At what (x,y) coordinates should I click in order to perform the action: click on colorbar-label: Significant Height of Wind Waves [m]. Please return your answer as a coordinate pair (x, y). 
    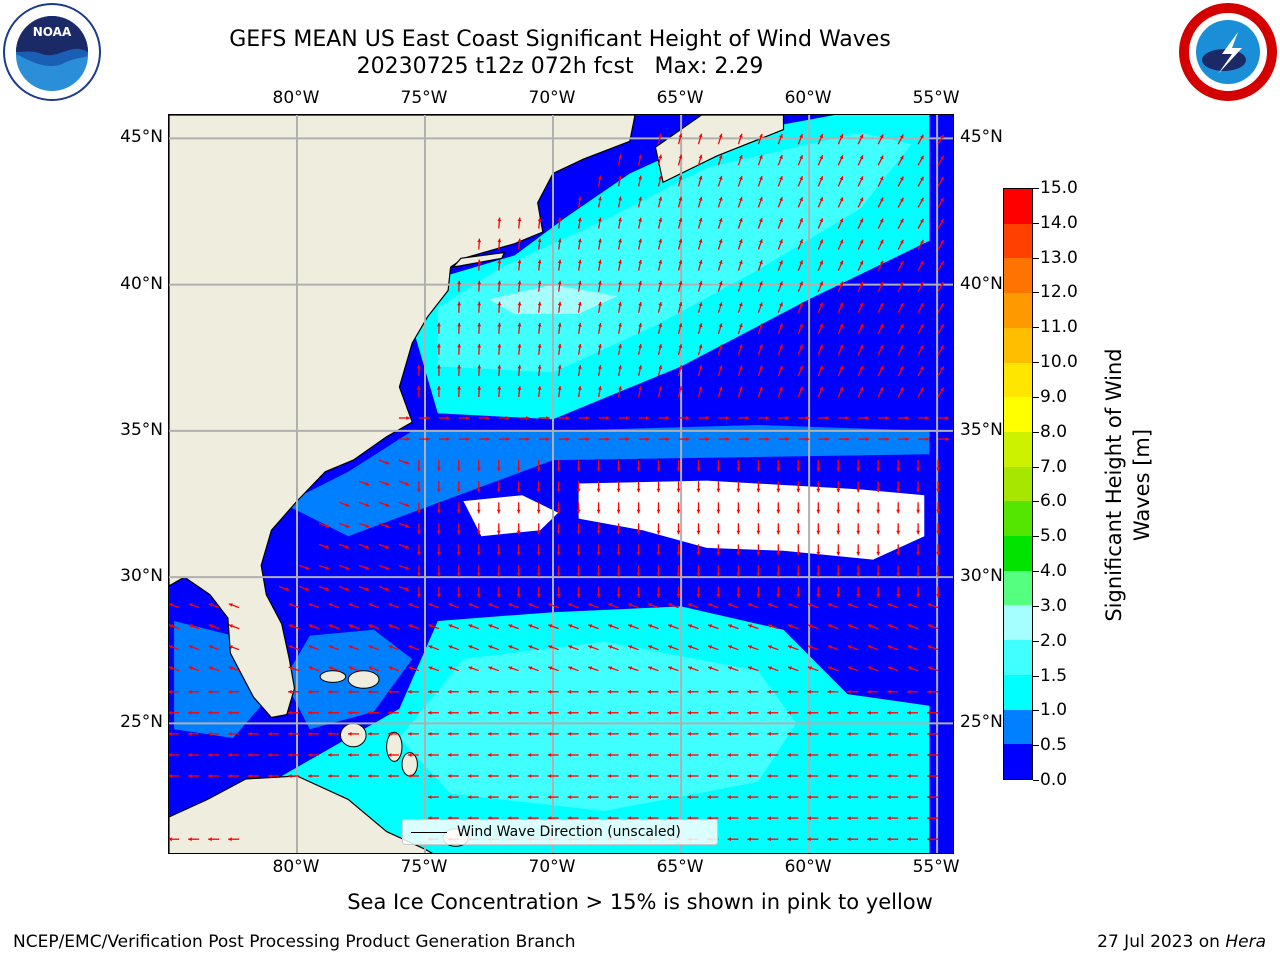
    Looking at the image, I should click on (1128, 485).